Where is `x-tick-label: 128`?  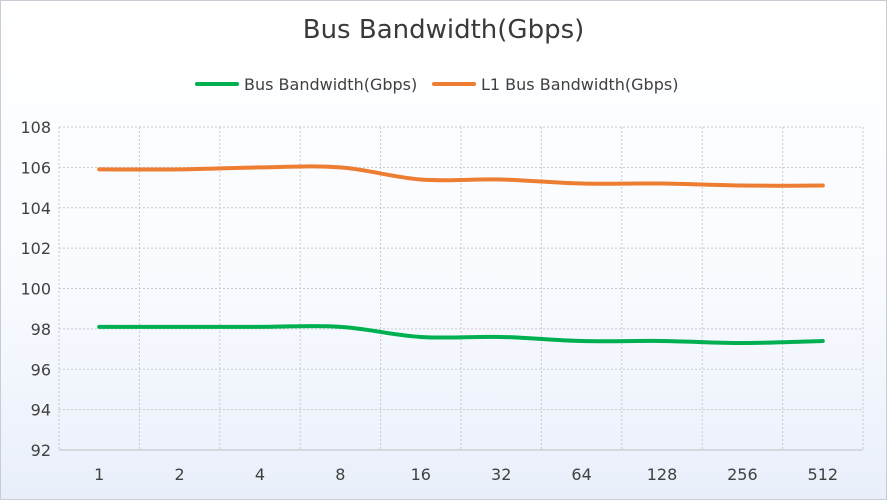
x-tick-label: 128 is located at coordinates (662, 474).